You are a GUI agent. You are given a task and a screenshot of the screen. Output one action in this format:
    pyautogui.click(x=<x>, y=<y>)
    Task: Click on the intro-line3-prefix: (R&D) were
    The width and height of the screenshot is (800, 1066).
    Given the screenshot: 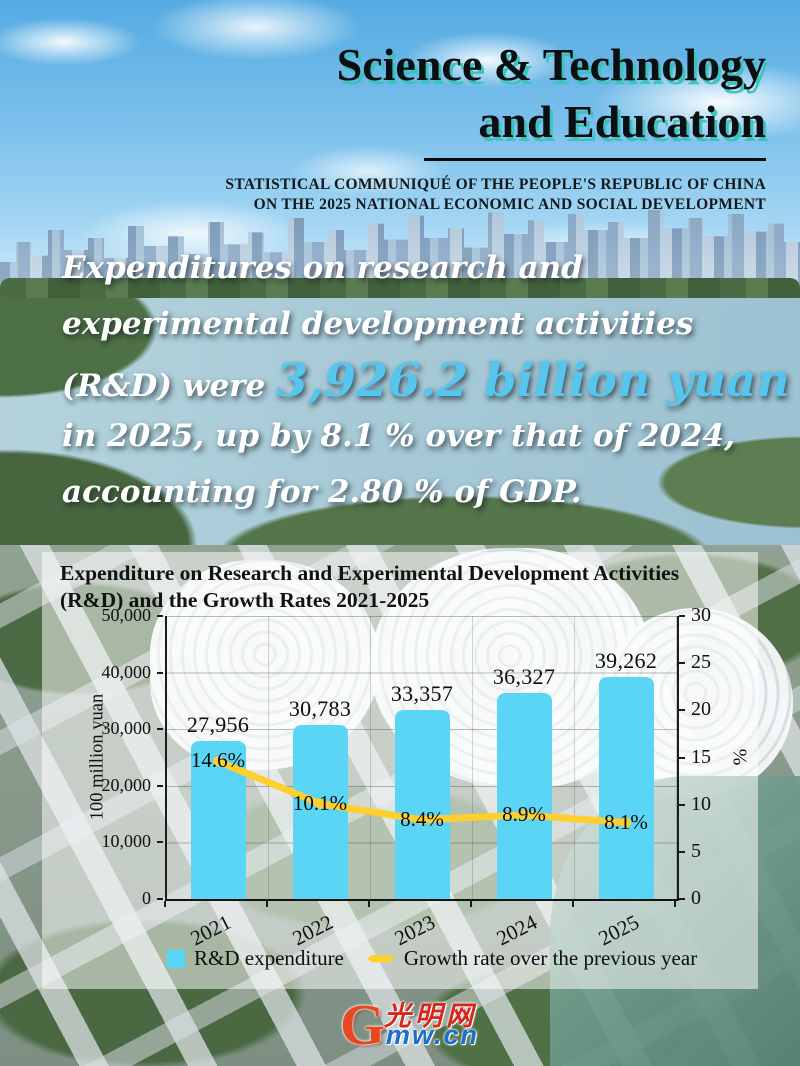 What is the action you would take?
    pyautogui.click(x=169, y=386)
    